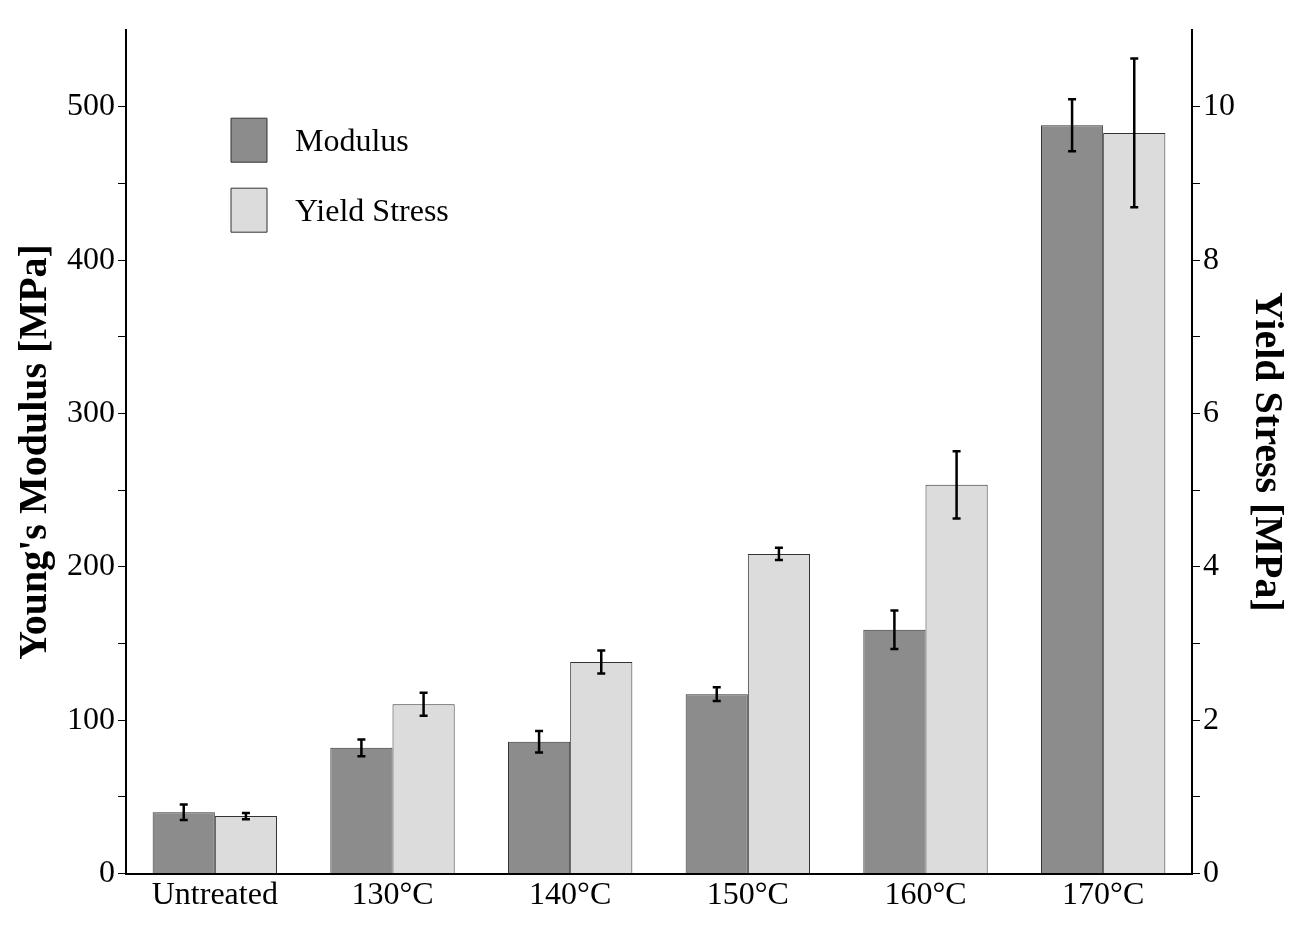 The height and width of the screenshot is (928, 1307). I want to click on y2-tick-label: 10, so click(1219, 104).